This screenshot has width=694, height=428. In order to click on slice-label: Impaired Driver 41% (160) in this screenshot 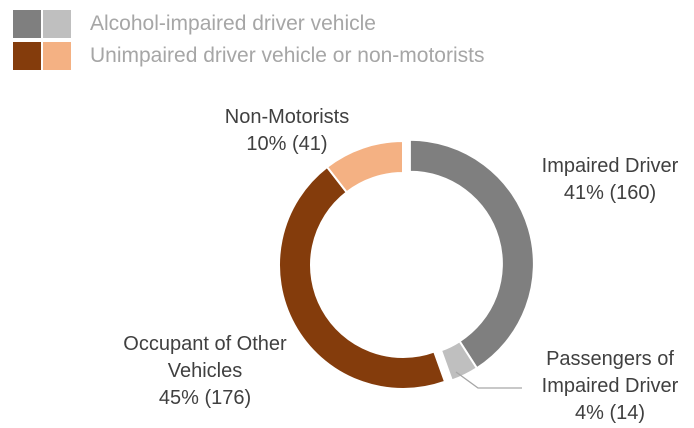, I will do `click(609, 180)`.